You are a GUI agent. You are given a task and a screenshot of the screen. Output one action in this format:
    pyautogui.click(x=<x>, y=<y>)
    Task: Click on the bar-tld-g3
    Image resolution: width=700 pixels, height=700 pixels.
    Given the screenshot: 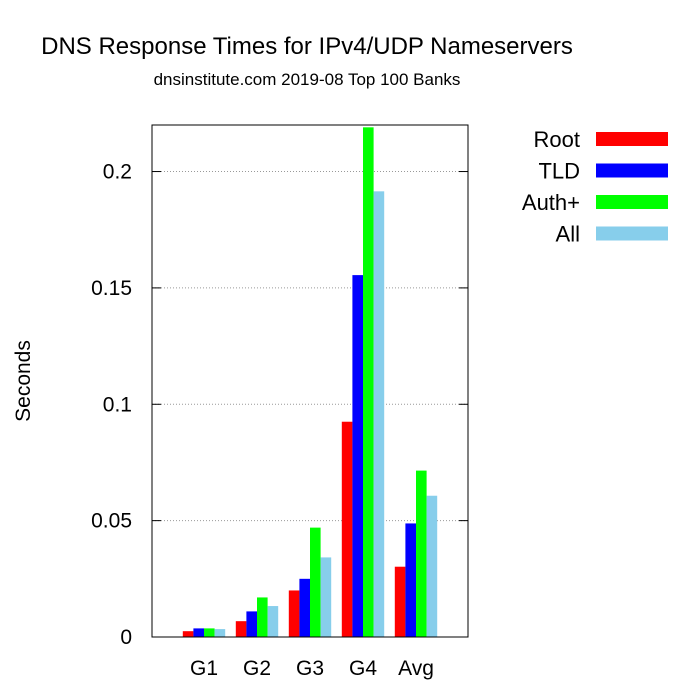 What is the action you would take?
    pyautogui.click(x=304, y=607)
    